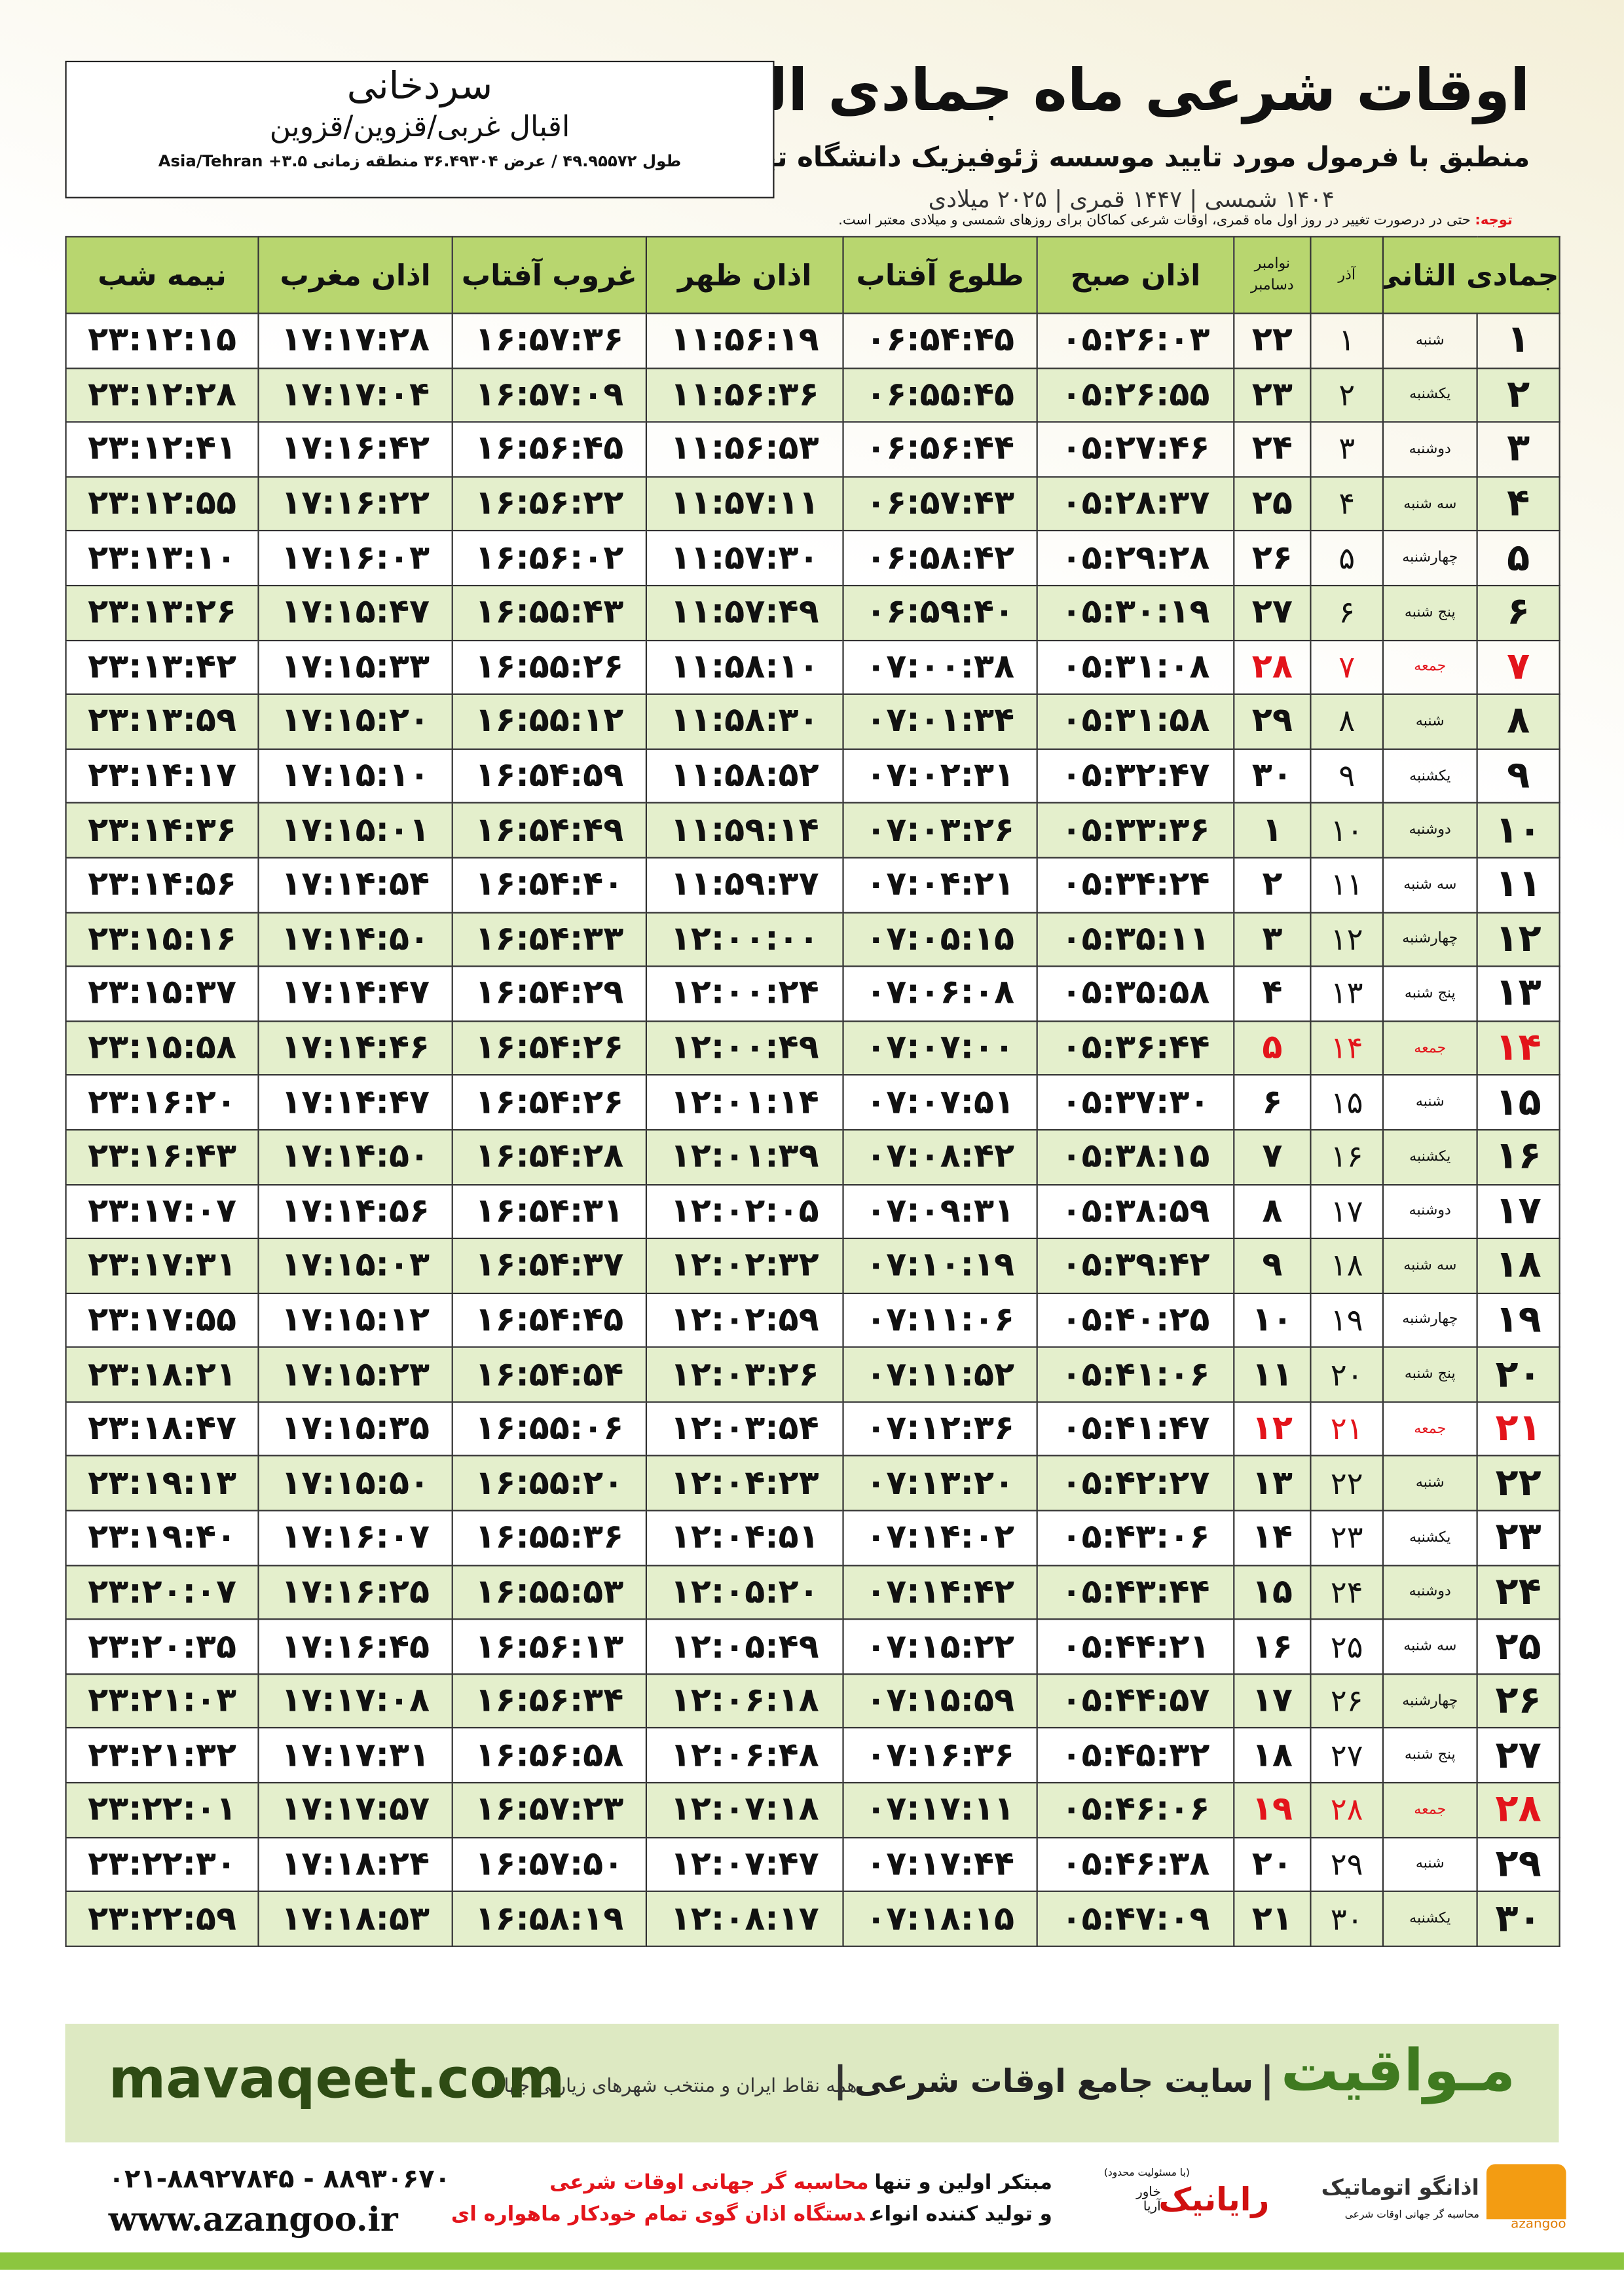 This screenshot has width=1624, height=2270. I want to click on title: اوقات شرعی ماه جمادی الثانی, so click(1085, 91).